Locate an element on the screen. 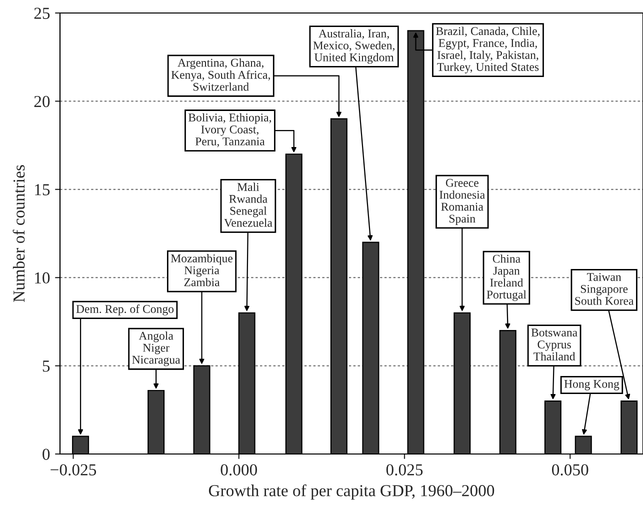  y-tick-label: 5 is located at coordinates (46, 366).